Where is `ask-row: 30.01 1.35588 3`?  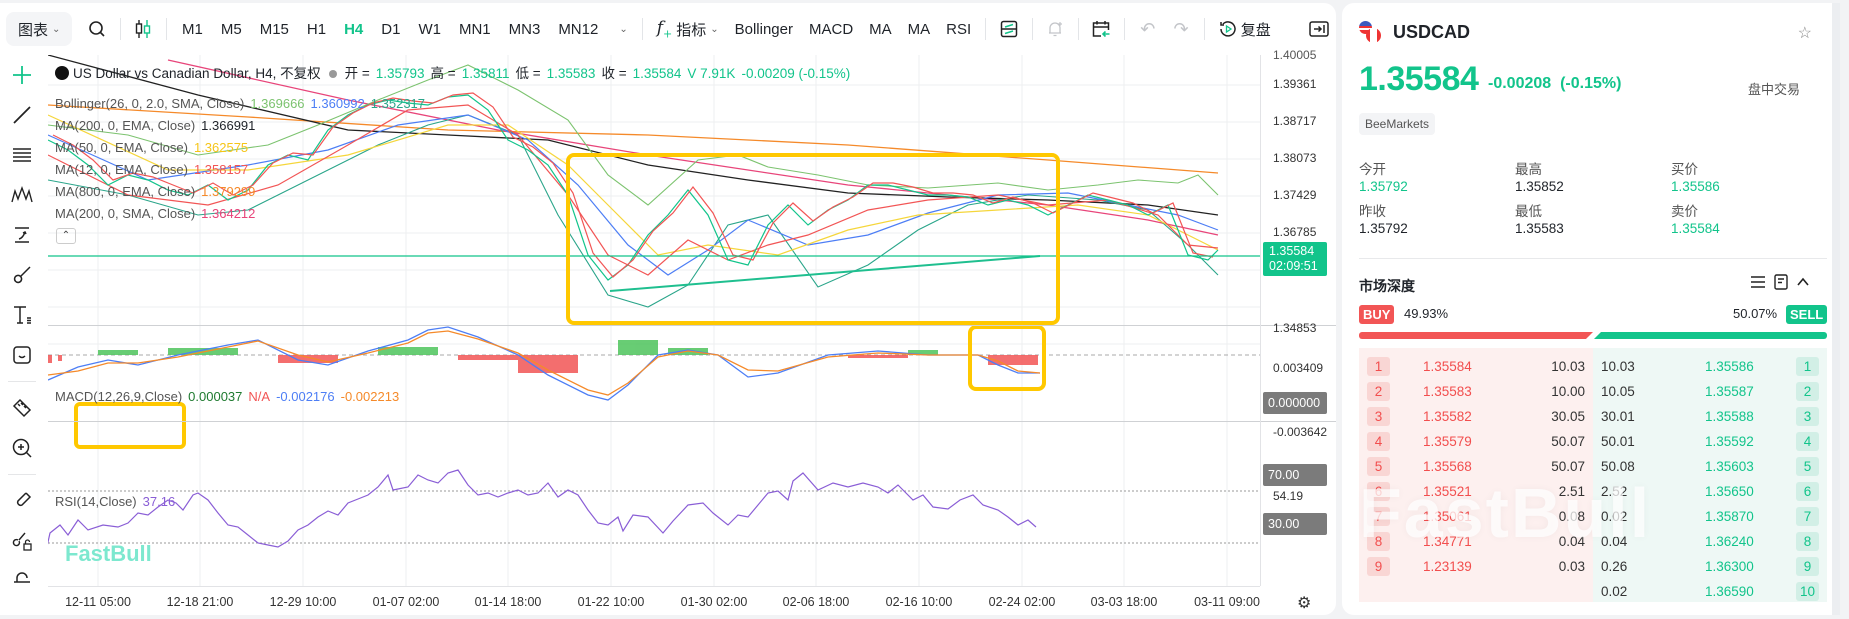 ask-row: 30.01 1.35588 3 is located at coordinates (1710, 416).